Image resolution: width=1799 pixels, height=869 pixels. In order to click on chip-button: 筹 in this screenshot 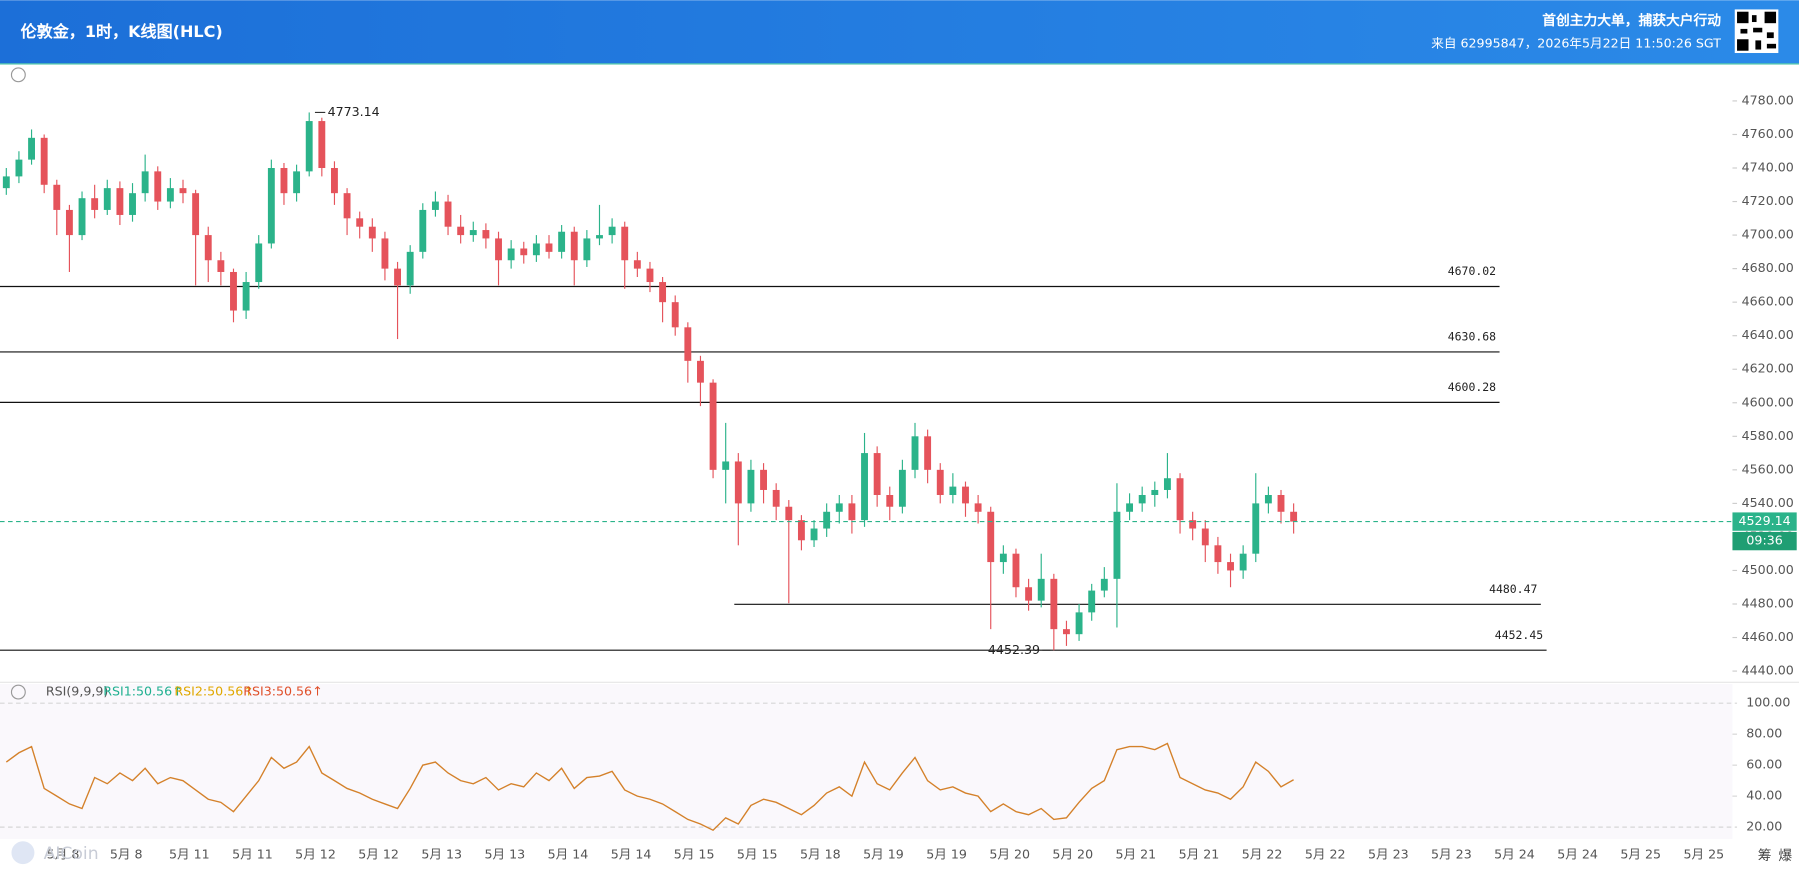, I will do `click(1765, 855)`.